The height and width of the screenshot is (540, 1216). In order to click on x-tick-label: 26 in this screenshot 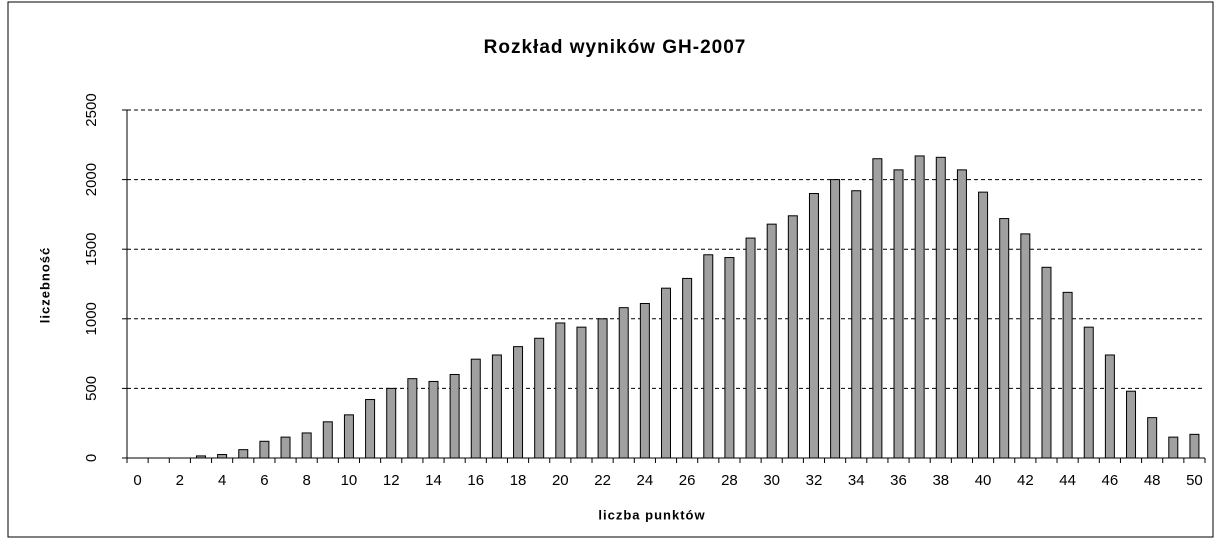, I will do `click(687, 480)`.